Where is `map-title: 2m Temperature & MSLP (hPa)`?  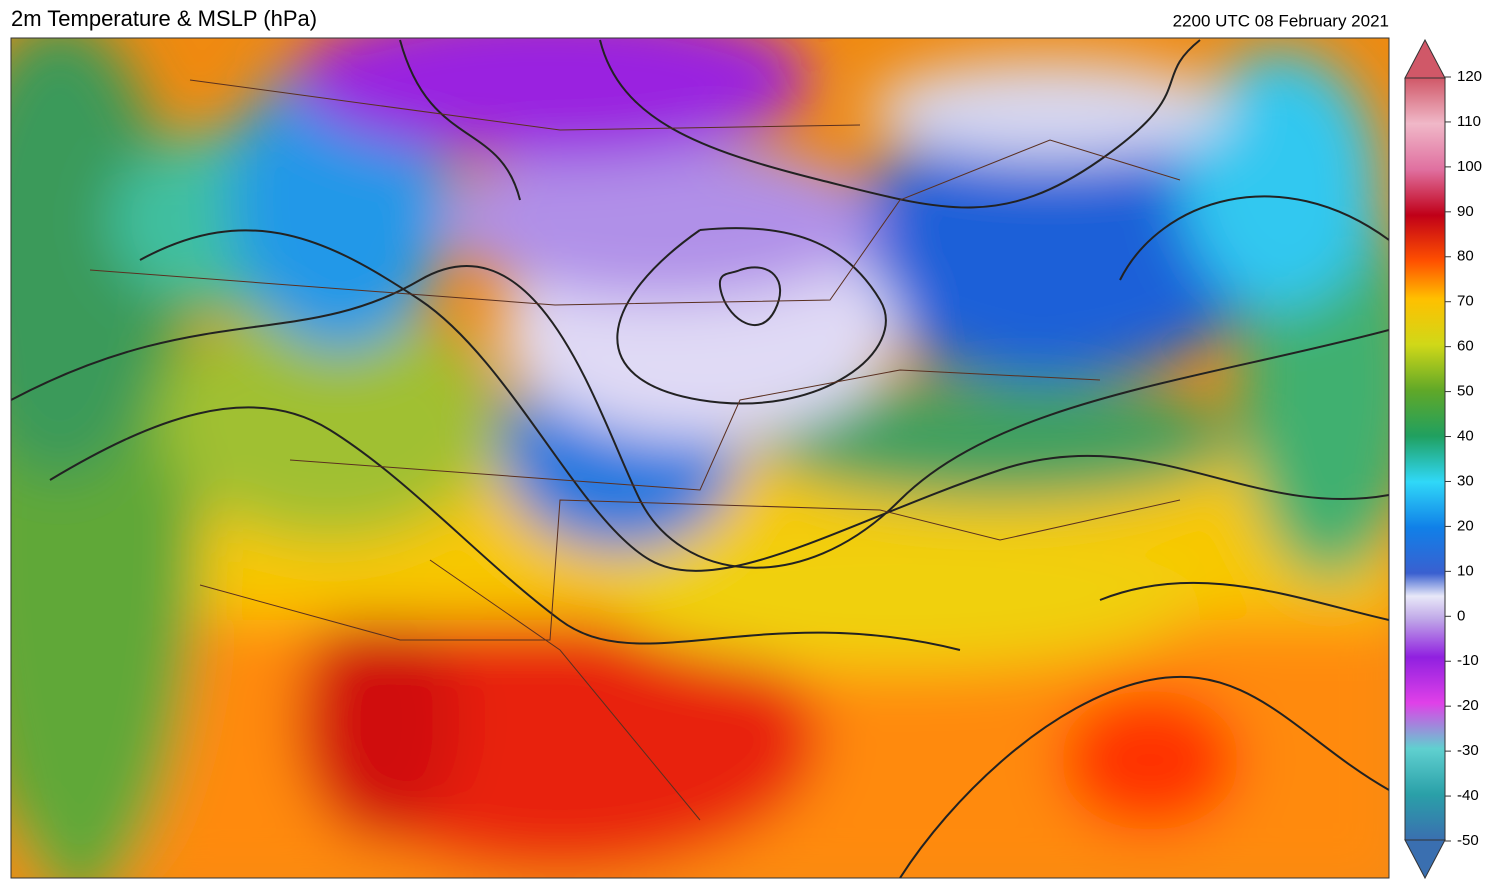 map-title: 2m Temperature & MSLP (hPa) is located at coordinates (164, 18).